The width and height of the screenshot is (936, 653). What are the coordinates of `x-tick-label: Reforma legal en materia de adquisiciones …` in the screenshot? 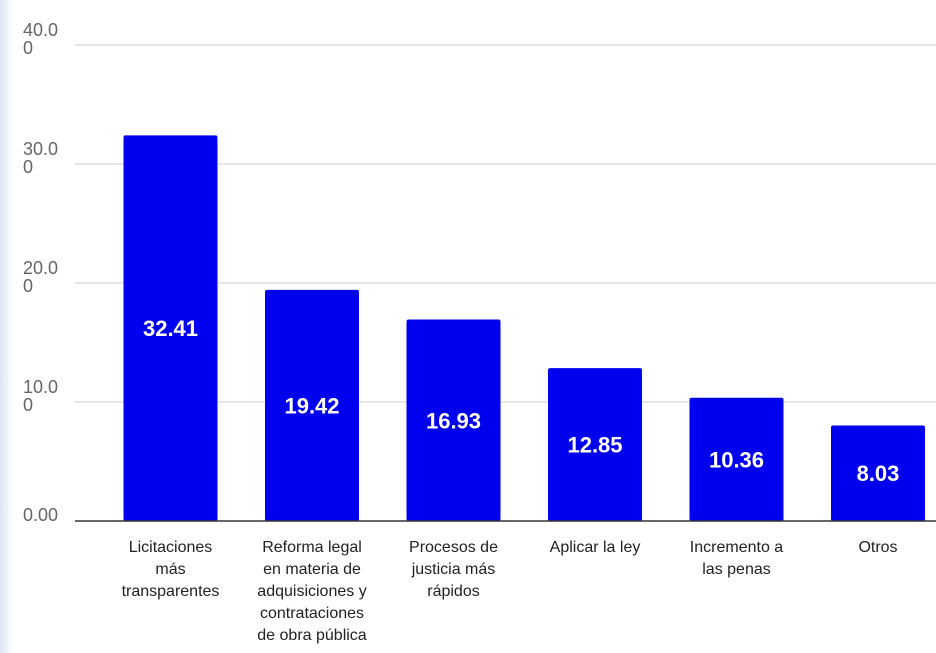 It's located at (312, 591).